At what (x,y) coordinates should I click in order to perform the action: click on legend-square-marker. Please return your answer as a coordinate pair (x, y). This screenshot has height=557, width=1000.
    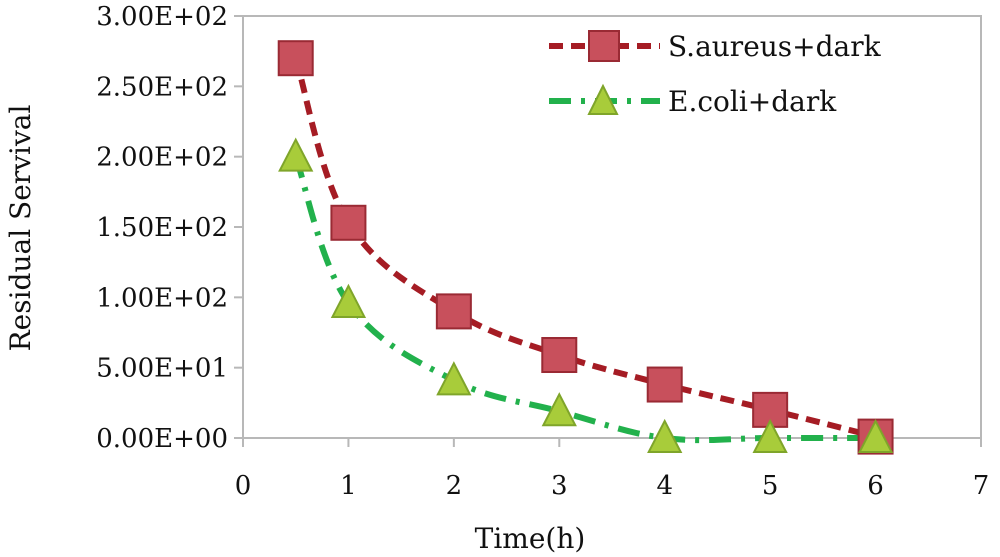
    Looking at the image, I should click on (604, 46).